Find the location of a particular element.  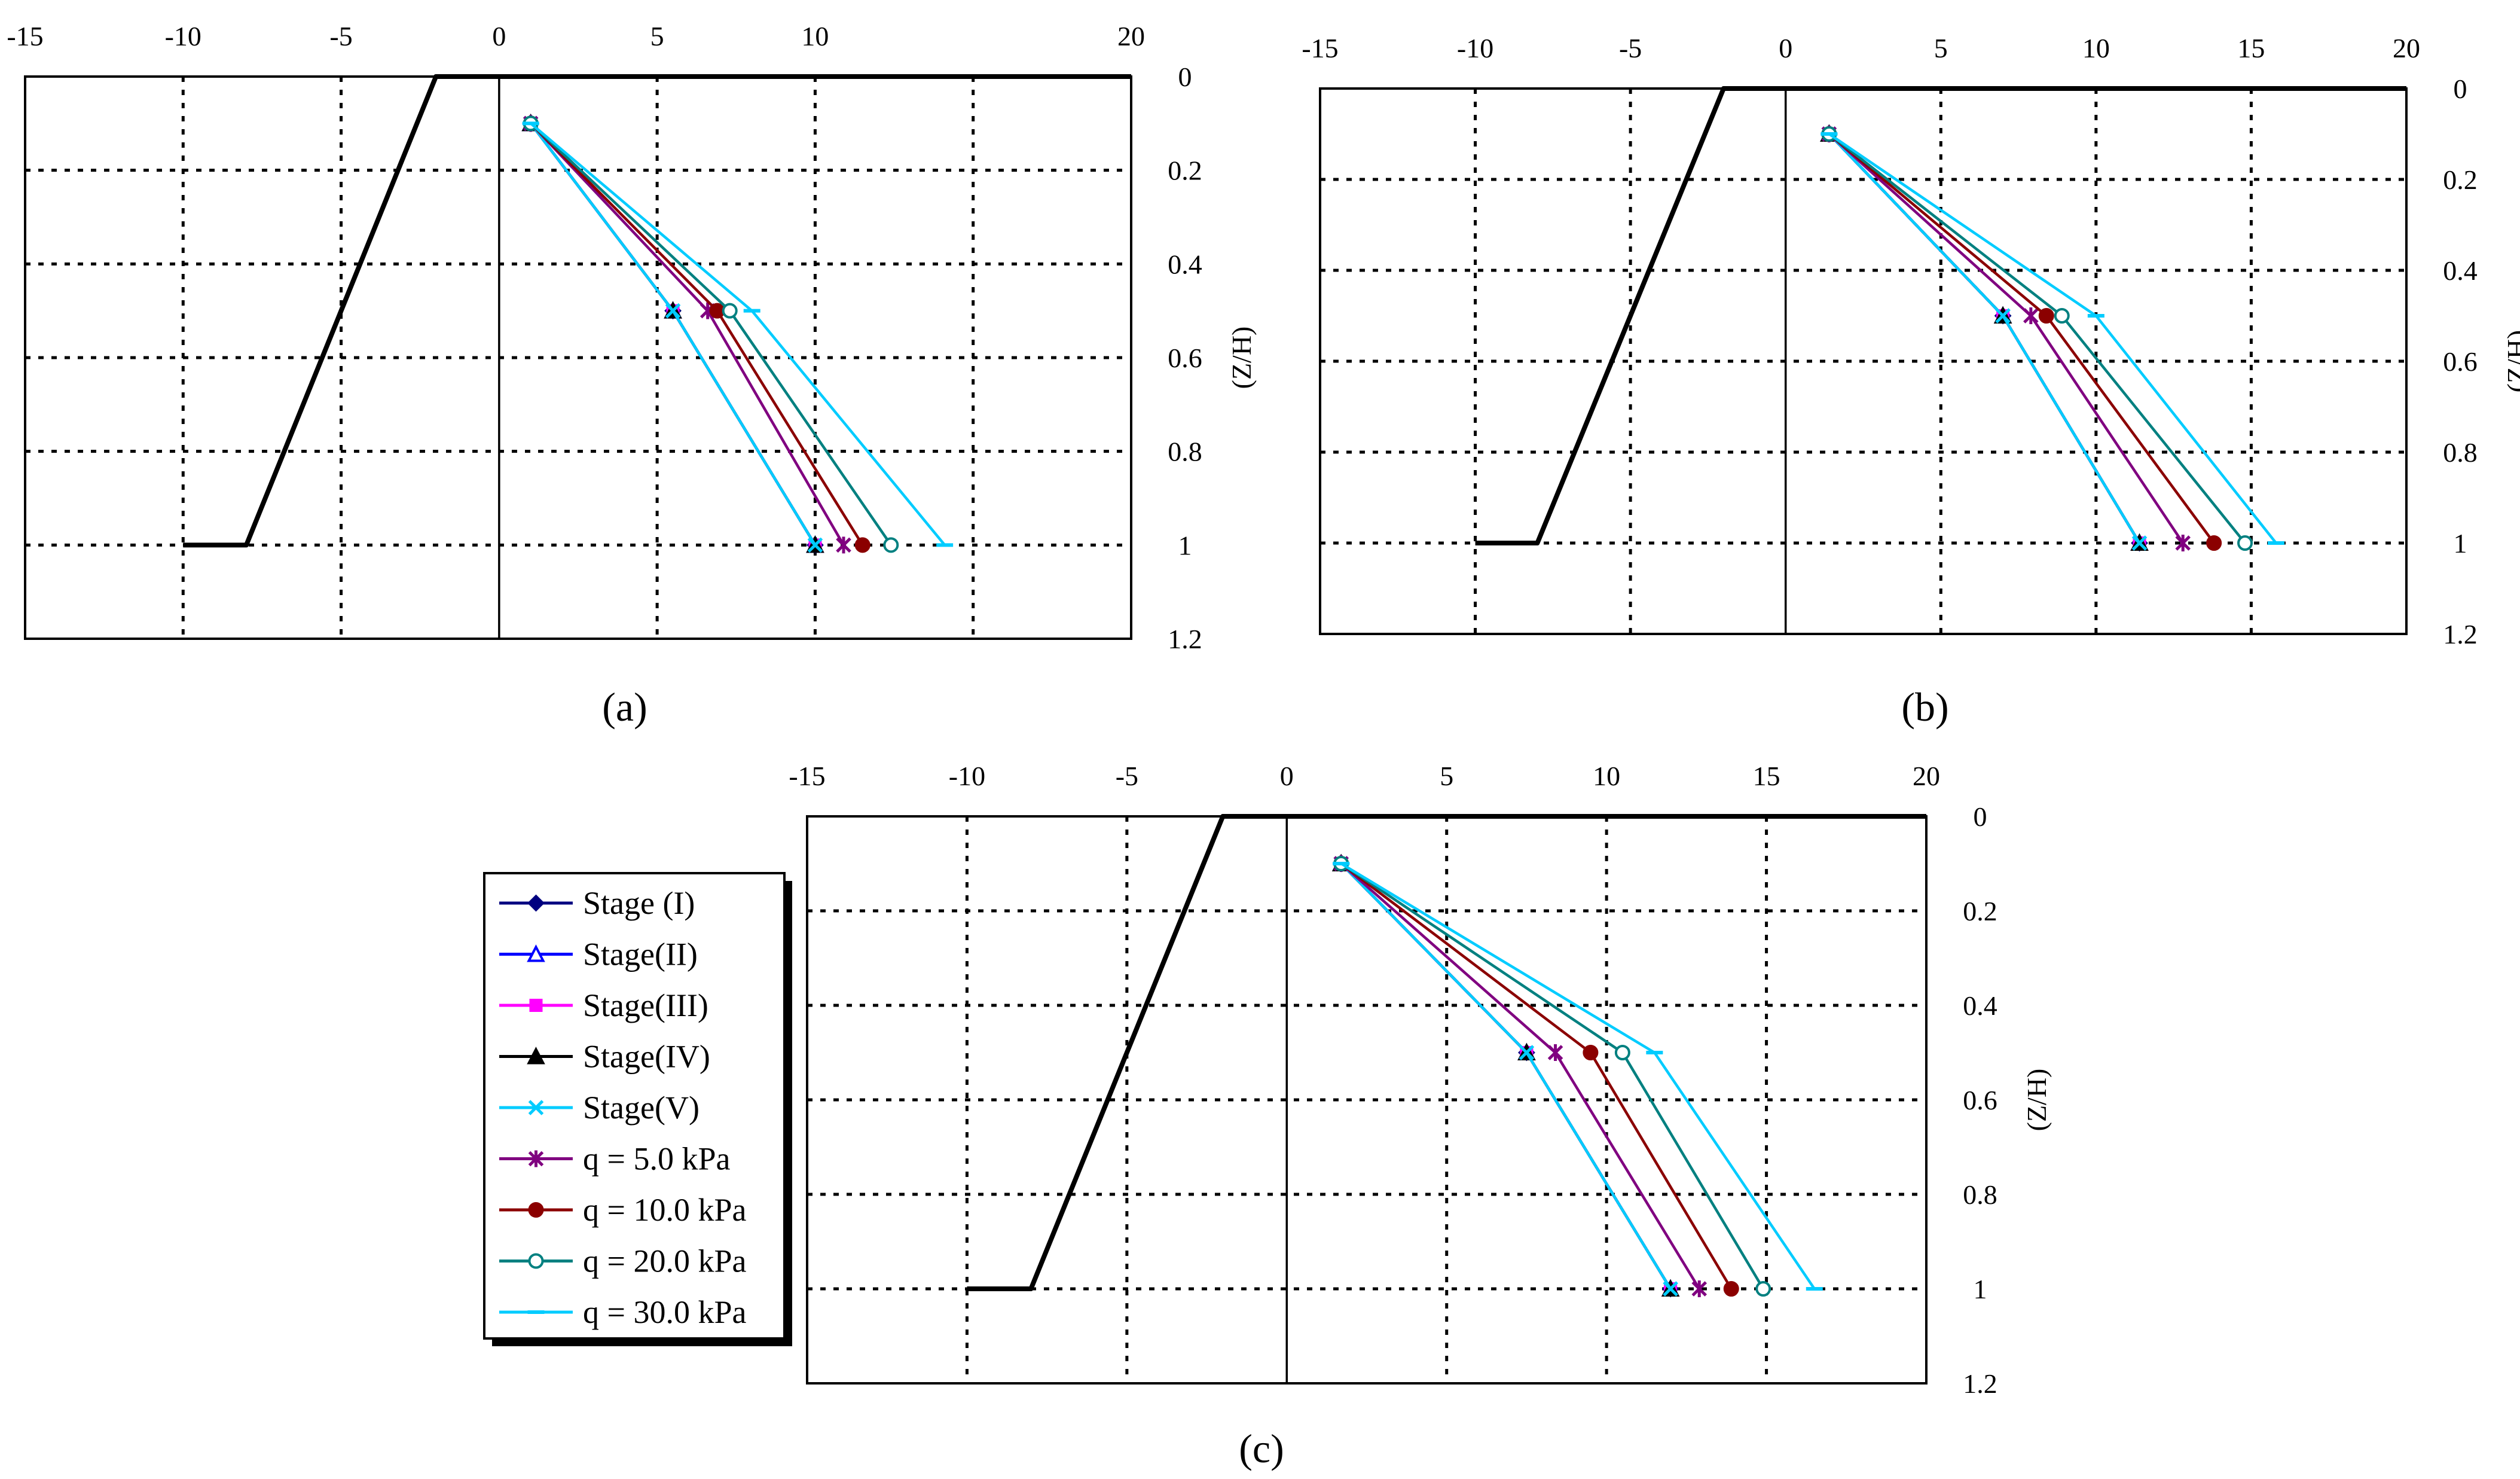

series-q-5-0-kpa is located at coordinates (2006, 339).